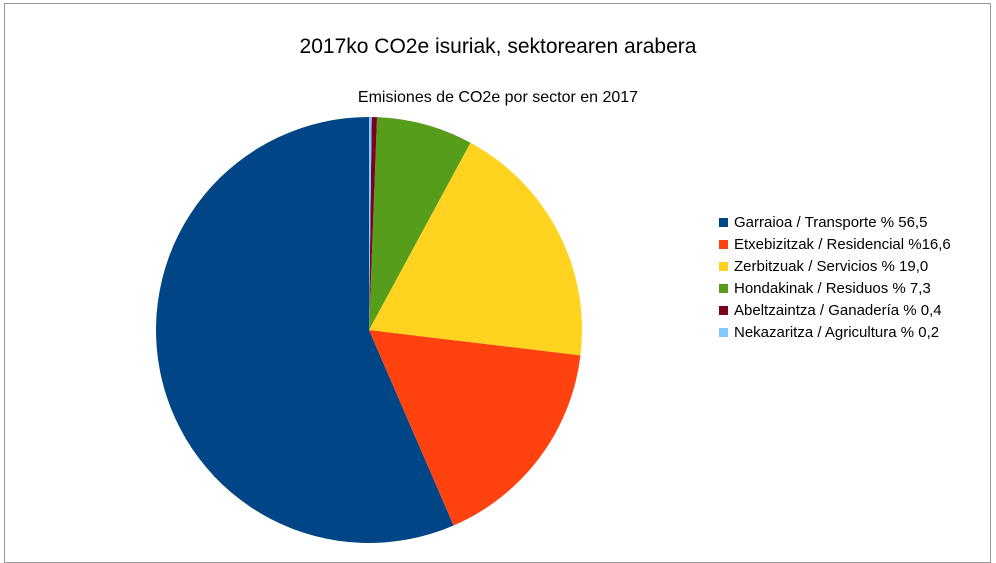  I want to click on chart-subtitle: Emisiones de CO2e por sector en 2017, so click(498, 97).